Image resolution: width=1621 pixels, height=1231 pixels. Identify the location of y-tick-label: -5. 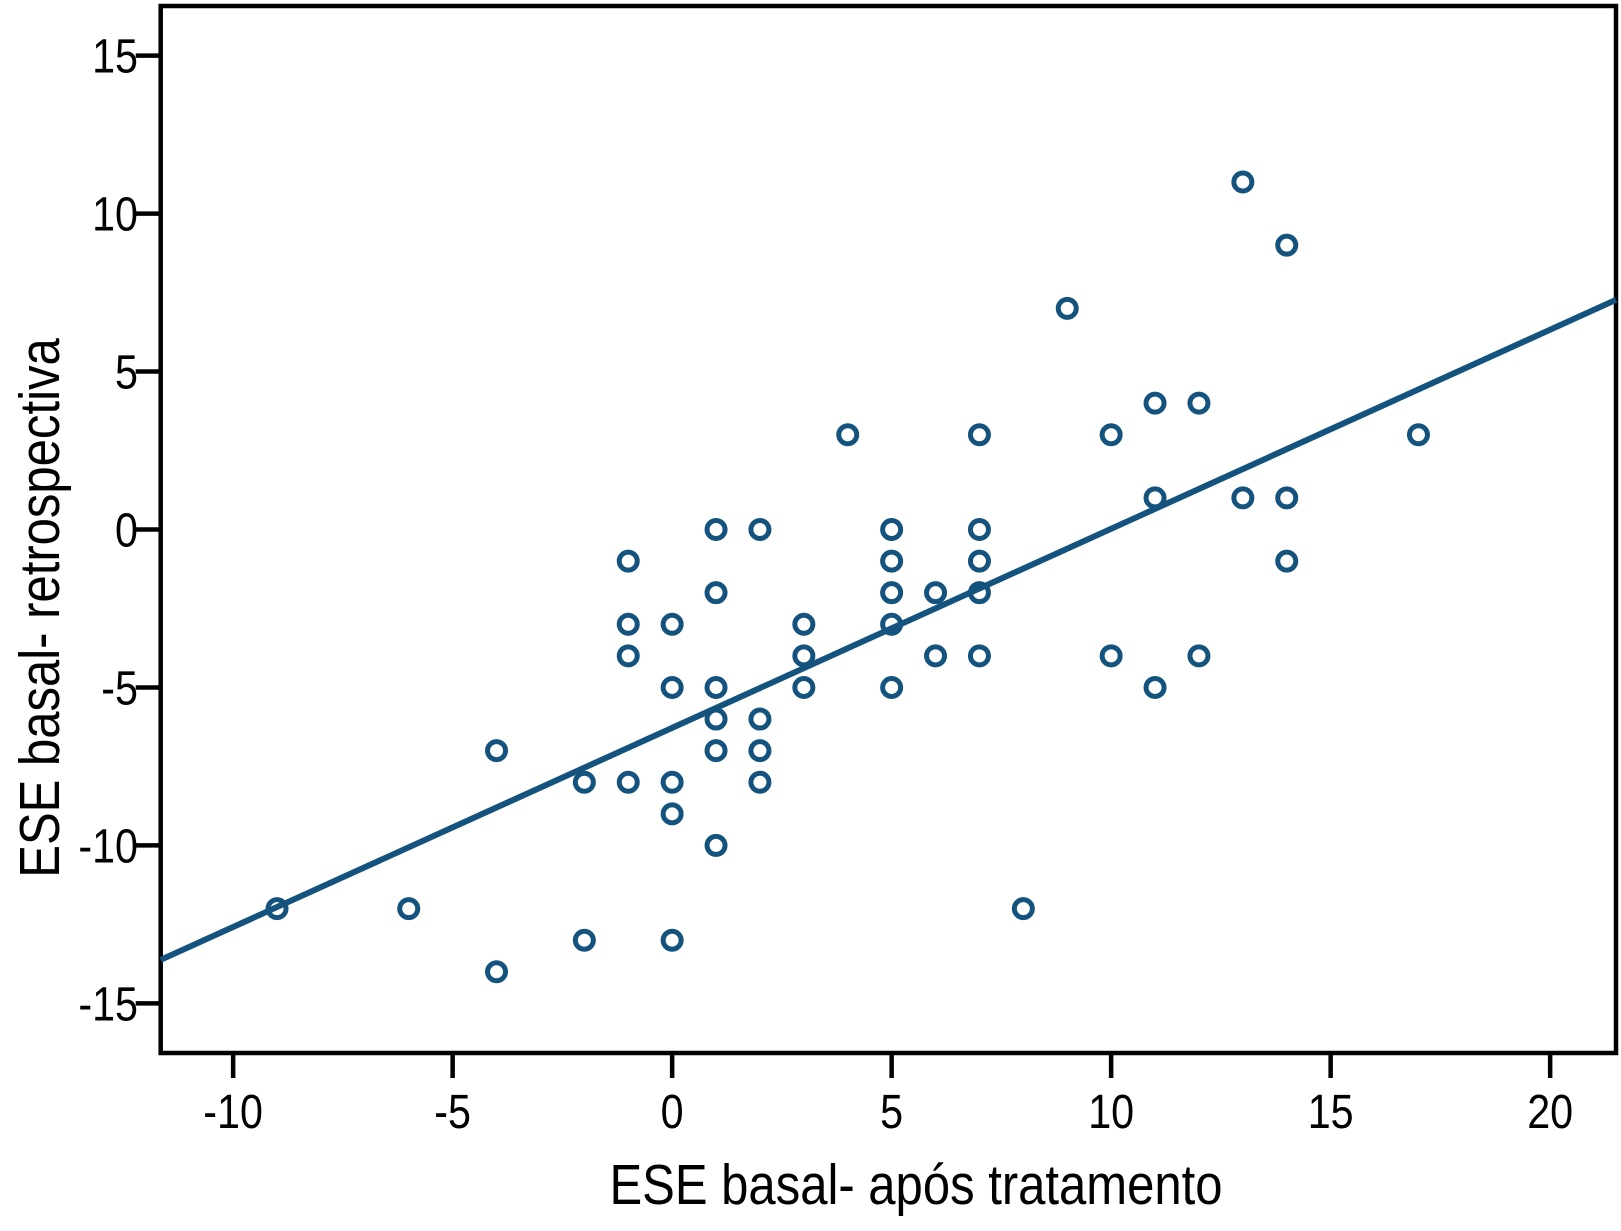
(119, 689).